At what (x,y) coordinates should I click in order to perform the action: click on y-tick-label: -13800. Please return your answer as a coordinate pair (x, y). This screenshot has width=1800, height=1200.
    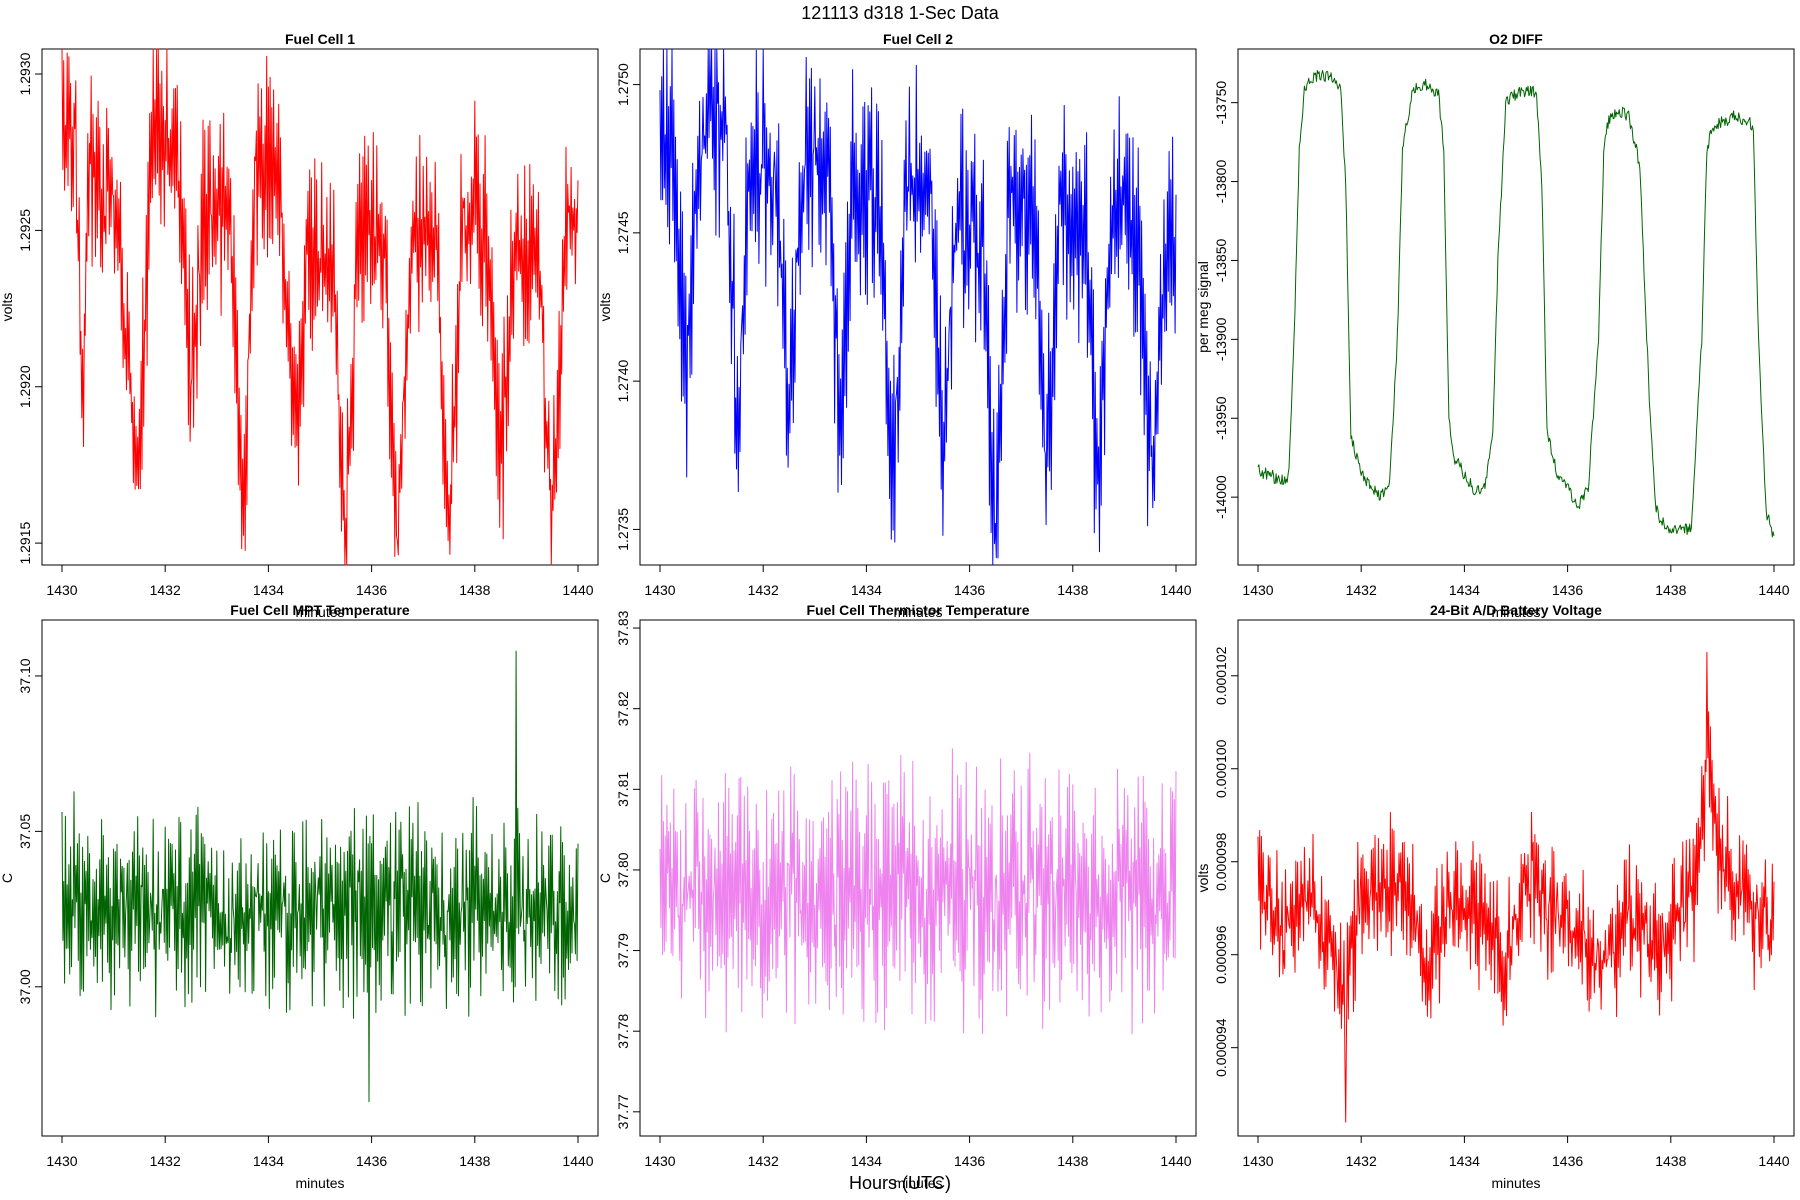
    Looking at the image, I should click on (1221, 182).